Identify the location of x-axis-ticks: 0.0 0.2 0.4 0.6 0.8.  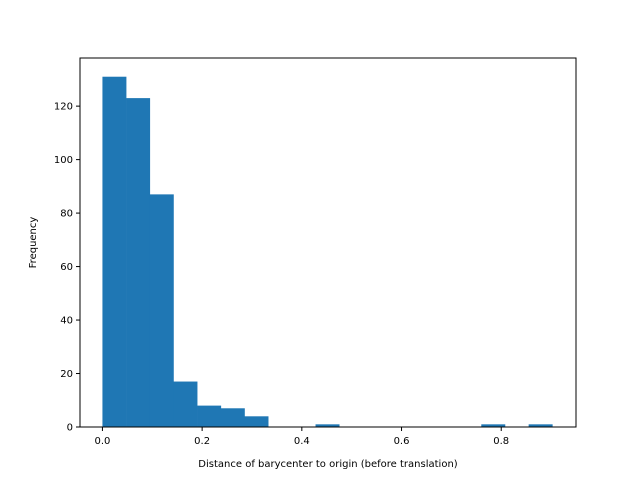
(301, 437).